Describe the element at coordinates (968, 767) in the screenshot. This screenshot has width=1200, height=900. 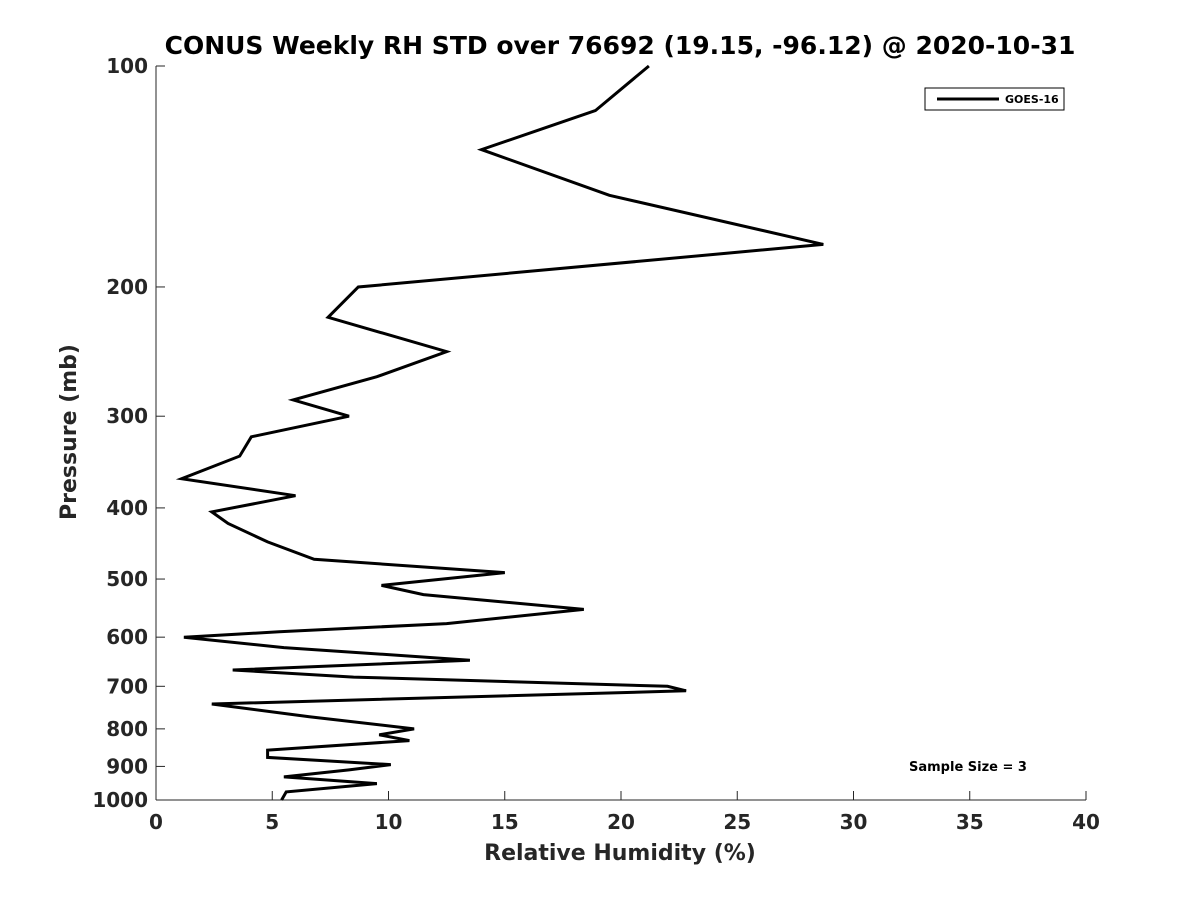
I see `sample-size-annotation: Sample Size = 3` at that location.